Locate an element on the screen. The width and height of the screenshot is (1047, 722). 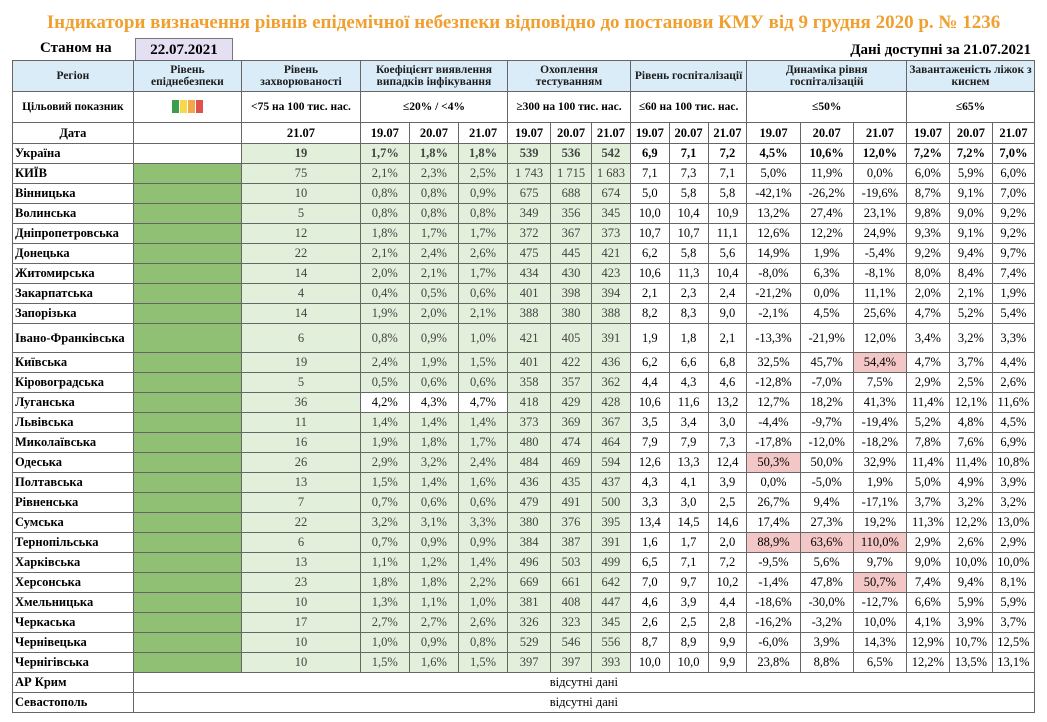
morbidity-value: 36 is located at coordinates (301, 402).